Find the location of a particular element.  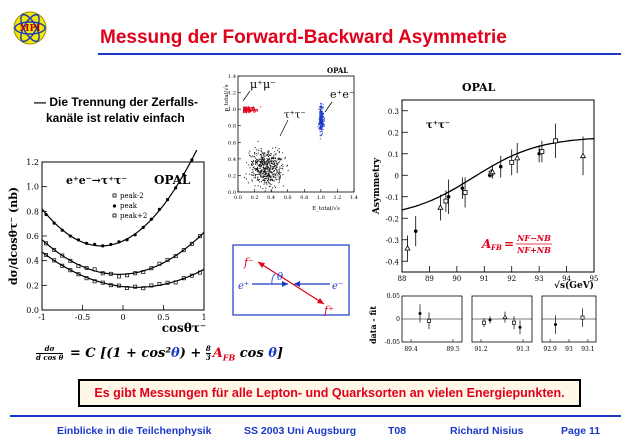

y-tick-label: 1.0 is located at coordinates (232, 110).